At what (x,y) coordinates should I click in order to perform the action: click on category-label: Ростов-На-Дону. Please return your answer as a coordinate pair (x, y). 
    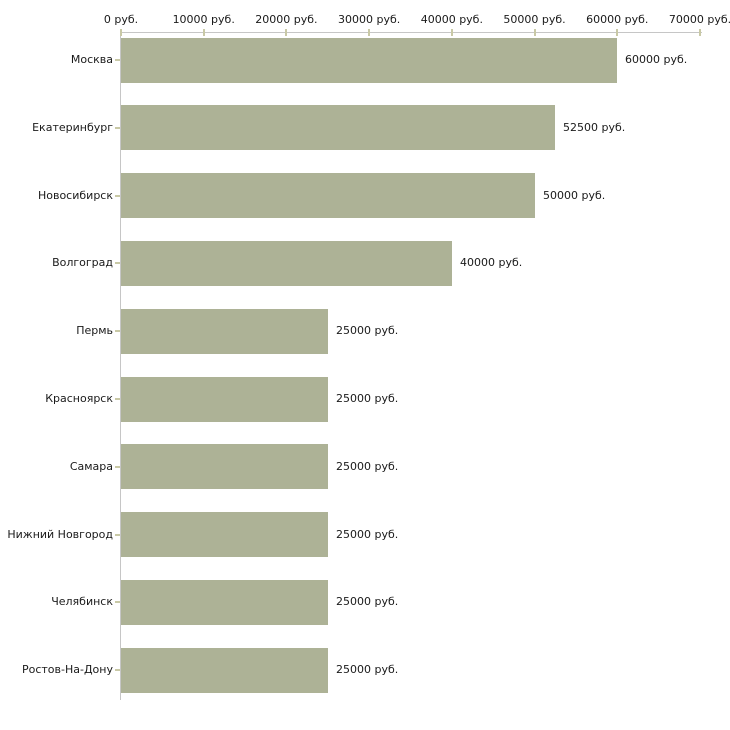
    Looking at the image, I should click on (67, 669).